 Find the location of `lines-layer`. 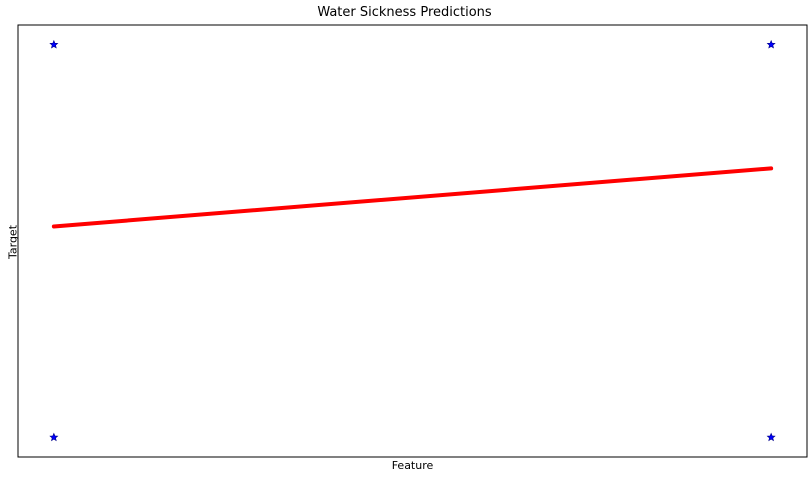

lines-layer is located at coordinates (412, 197).